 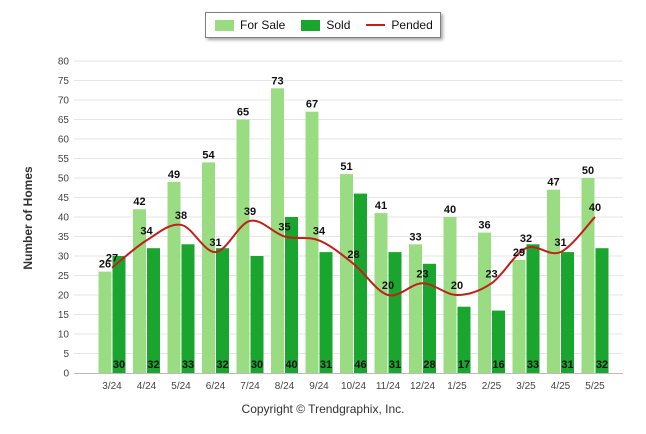 What do you see at coordinates (216, 386) in the screenshot?
I see `x-tick-label: 6/24` at bounding box center [216, 386].